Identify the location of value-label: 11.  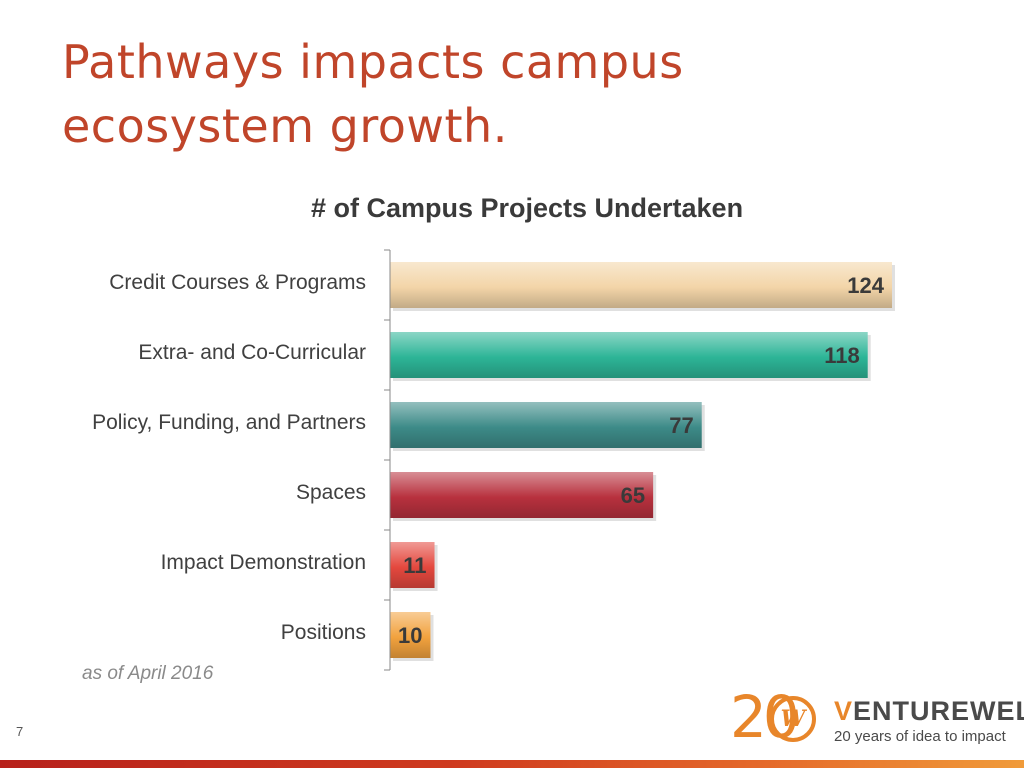
(414, 565).